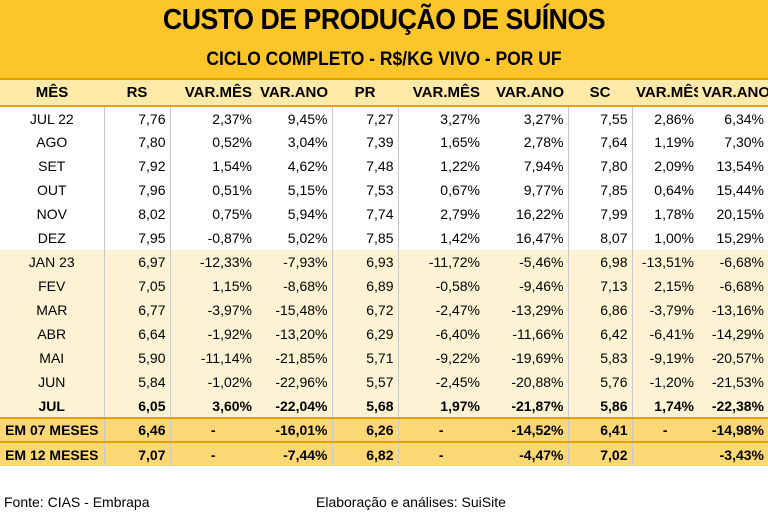 This screenshot has width=768, height=518. What do you see at coordinates (665, 190) in the screenshot?
I see `value-cell: 0,64%` at bounding box center [665, 190].